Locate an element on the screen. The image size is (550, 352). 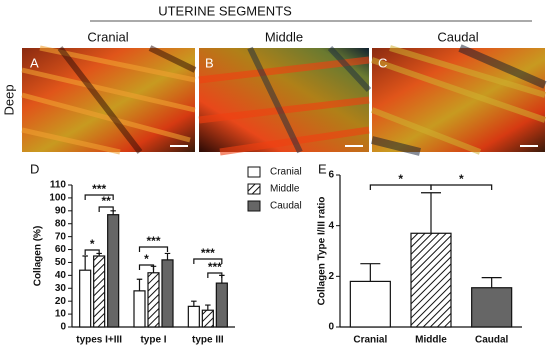
x-tick-label: type I is located at coordinates (153, 340).